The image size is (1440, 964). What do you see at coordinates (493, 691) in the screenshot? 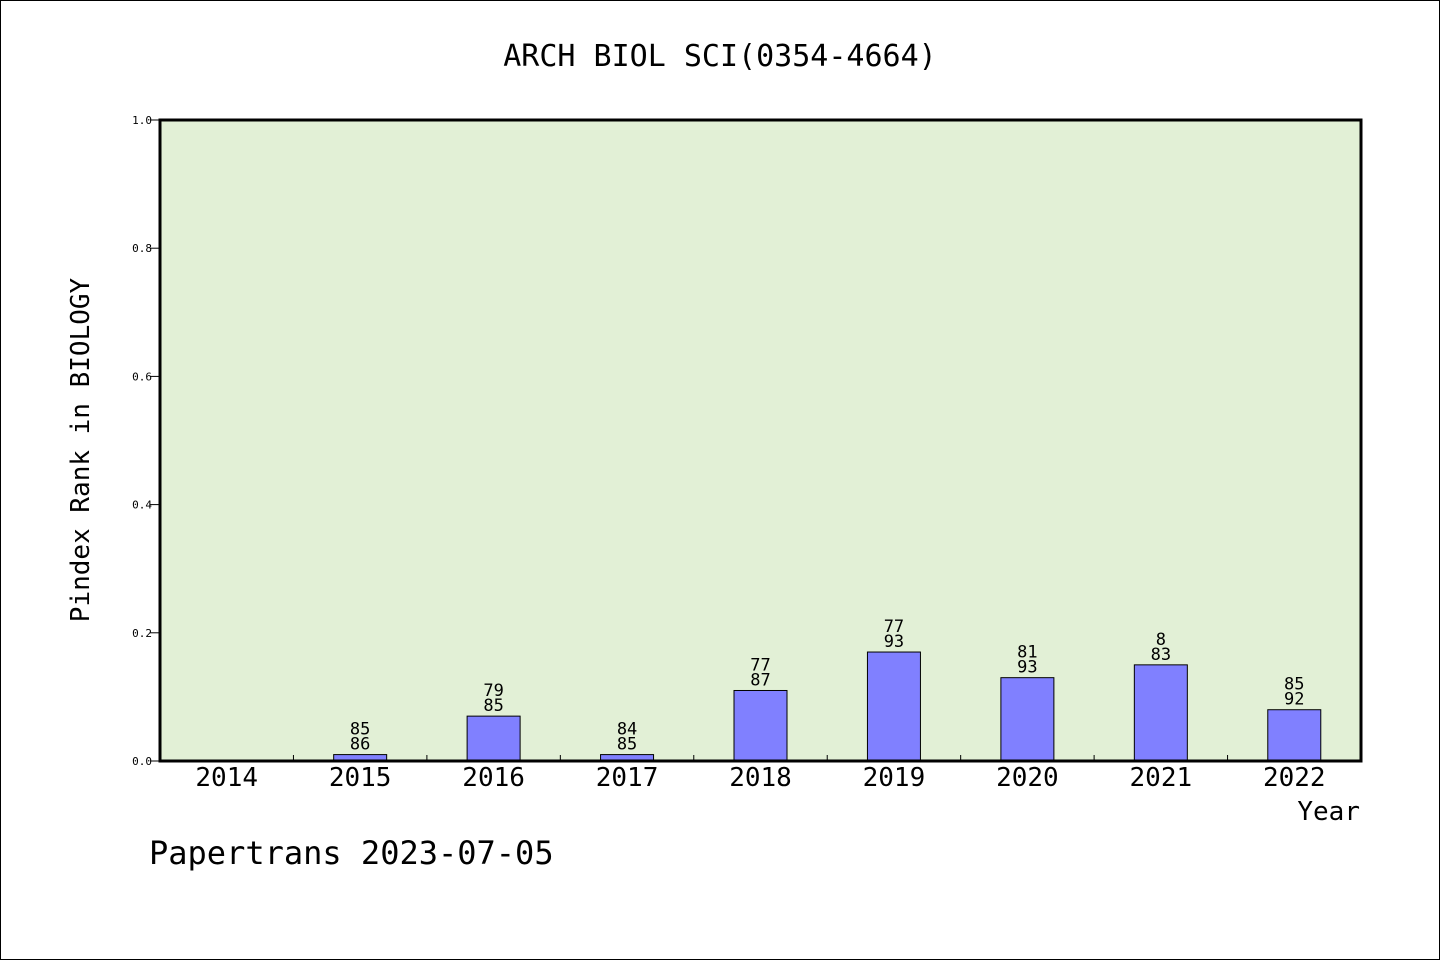
I see `bar-label-top-2016: 79` at bounding box center [493, 691].